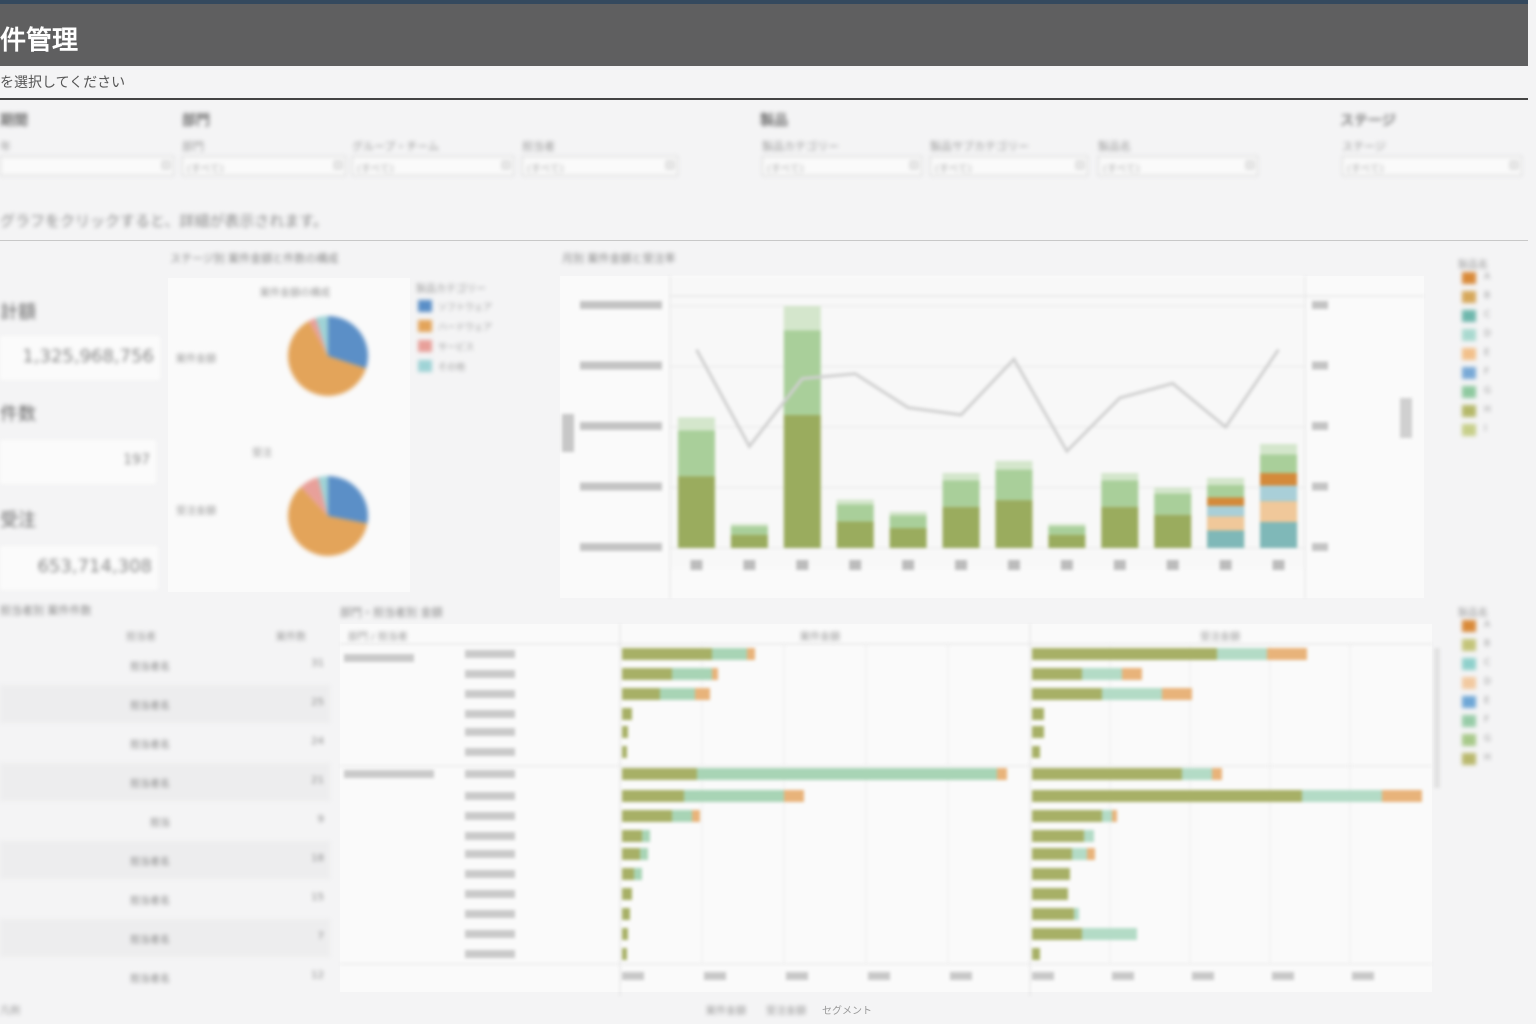 The width and height of the screenshot is (1536, 1024). I want to click on filter-select-2: (すべて), so click(433, 166).